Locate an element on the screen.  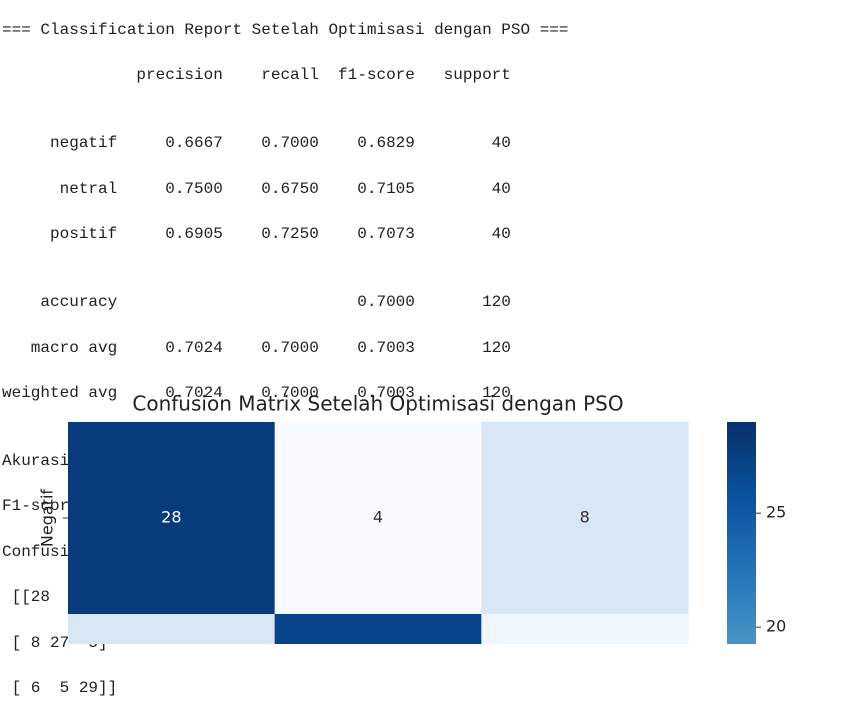
report-summary: accuracy 0.7000 120 is located at coordinates (256, 302).